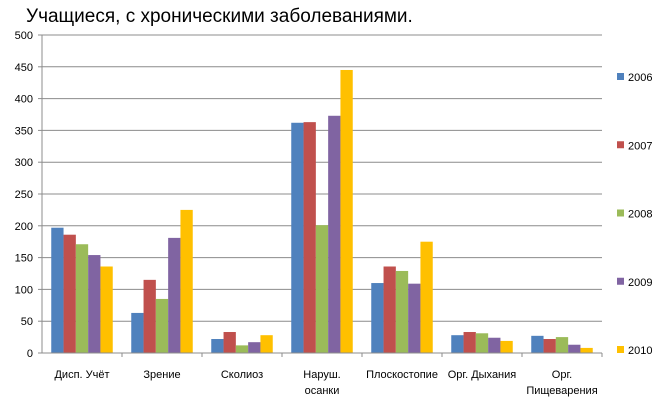  Describe the element at coordinates (620, 76) in the screenshot. I see `legend-swatch-2006` at that location.